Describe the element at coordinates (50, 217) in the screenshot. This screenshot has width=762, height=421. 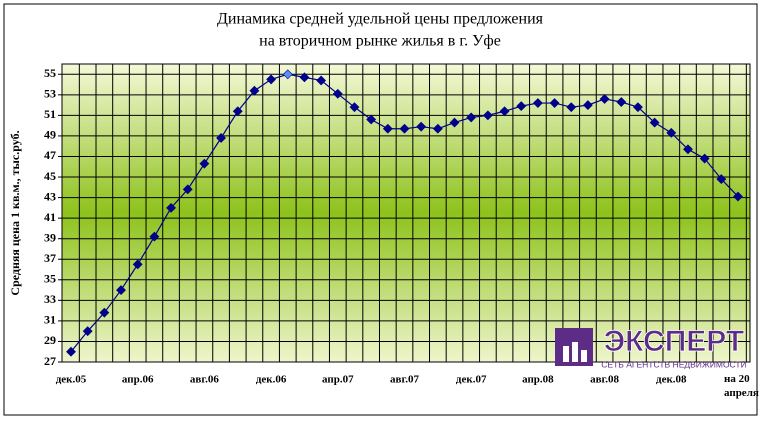
I see `y-tick-label: 41` at that location.